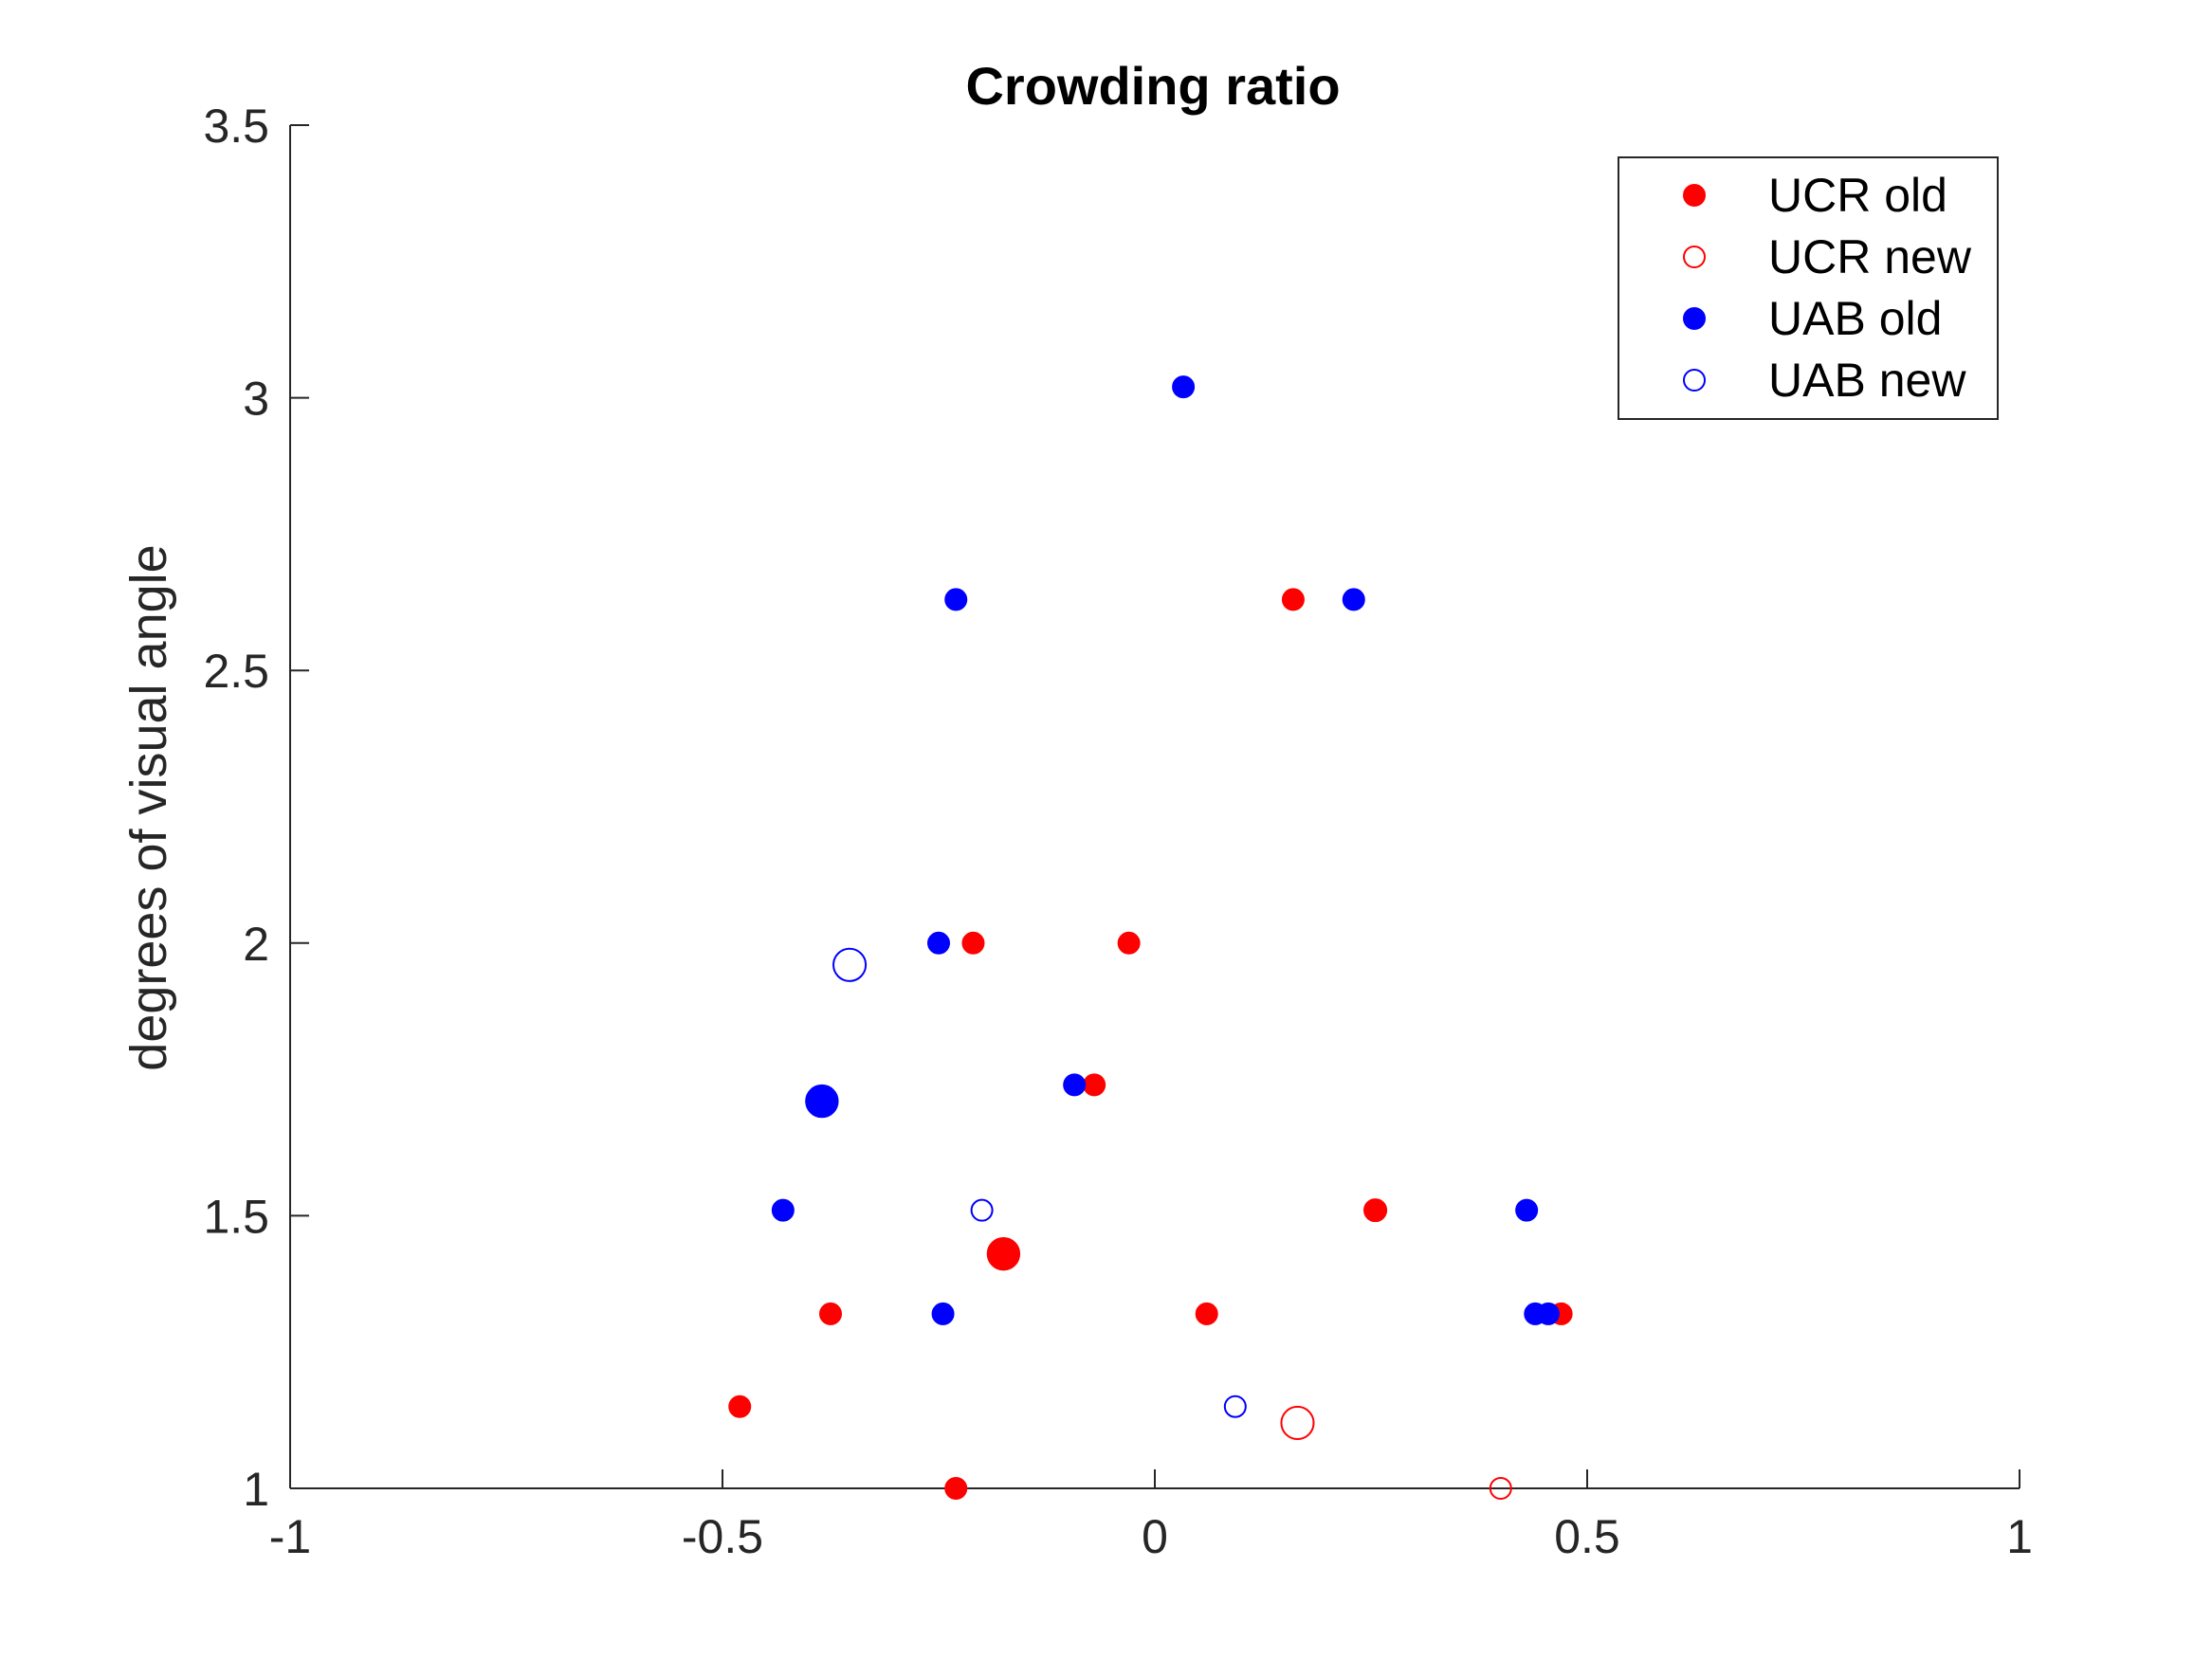  I want to click on x-tick-label: 0, so click(1155, 1536).